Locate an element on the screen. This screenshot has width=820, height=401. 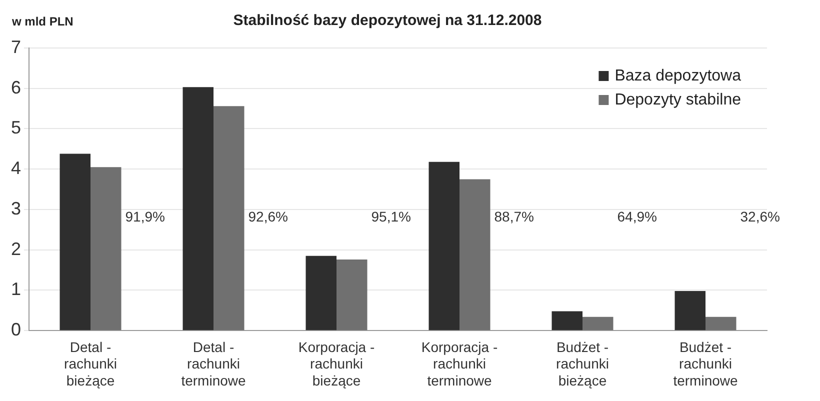
x-tick-label: Detal - rachunki terminowe is located at coordinates (213, 363).